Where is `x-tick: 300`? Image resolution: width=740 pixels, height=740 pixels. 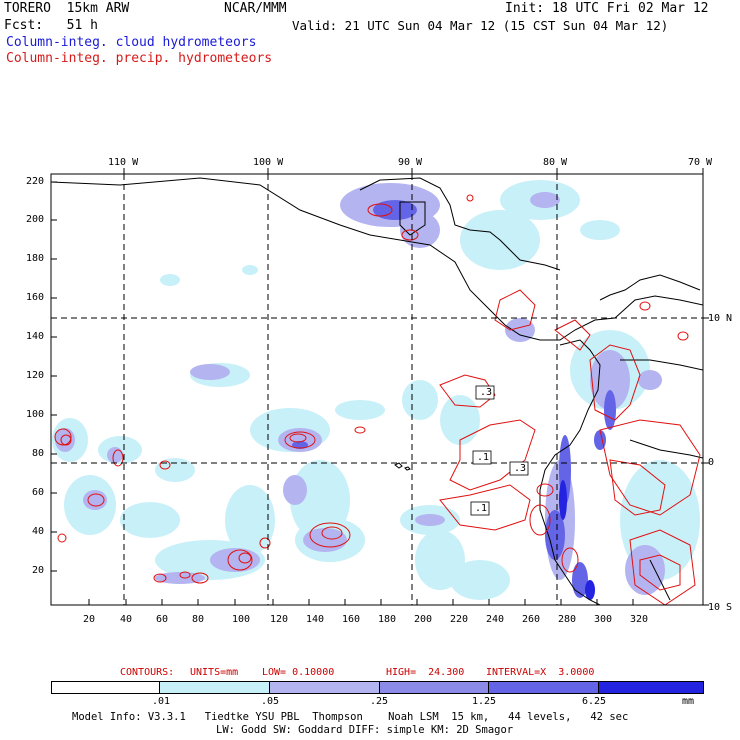
x-tick: 300 is located at coordinates (603, 619).